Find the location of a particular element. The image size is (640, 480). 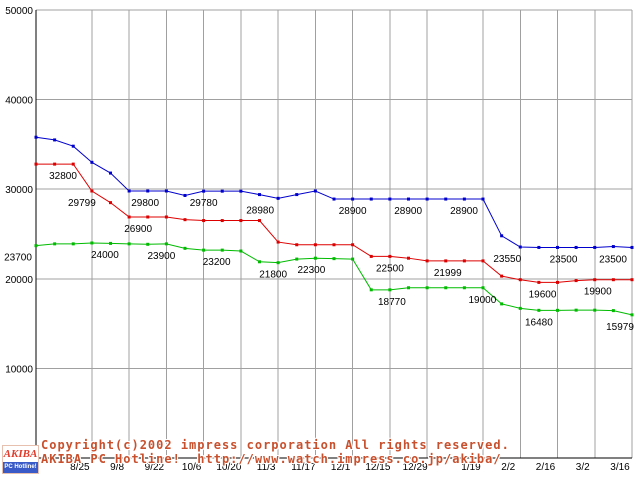

x-axis-tick-label: 8/25 is located at coordinates (80, 467).